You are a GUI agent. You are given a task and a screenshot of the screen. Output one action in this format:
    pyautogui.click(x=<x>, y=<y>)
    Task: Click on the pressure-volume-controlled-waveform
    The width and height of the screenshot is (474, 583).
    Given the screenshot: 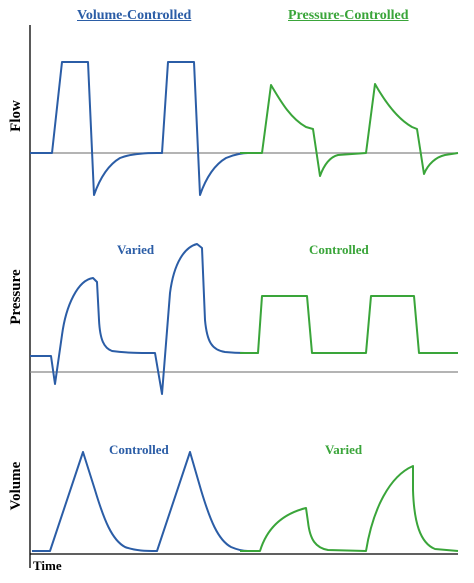 What is the action you would take?
    pyautogui.click(x=138, y=319)
    